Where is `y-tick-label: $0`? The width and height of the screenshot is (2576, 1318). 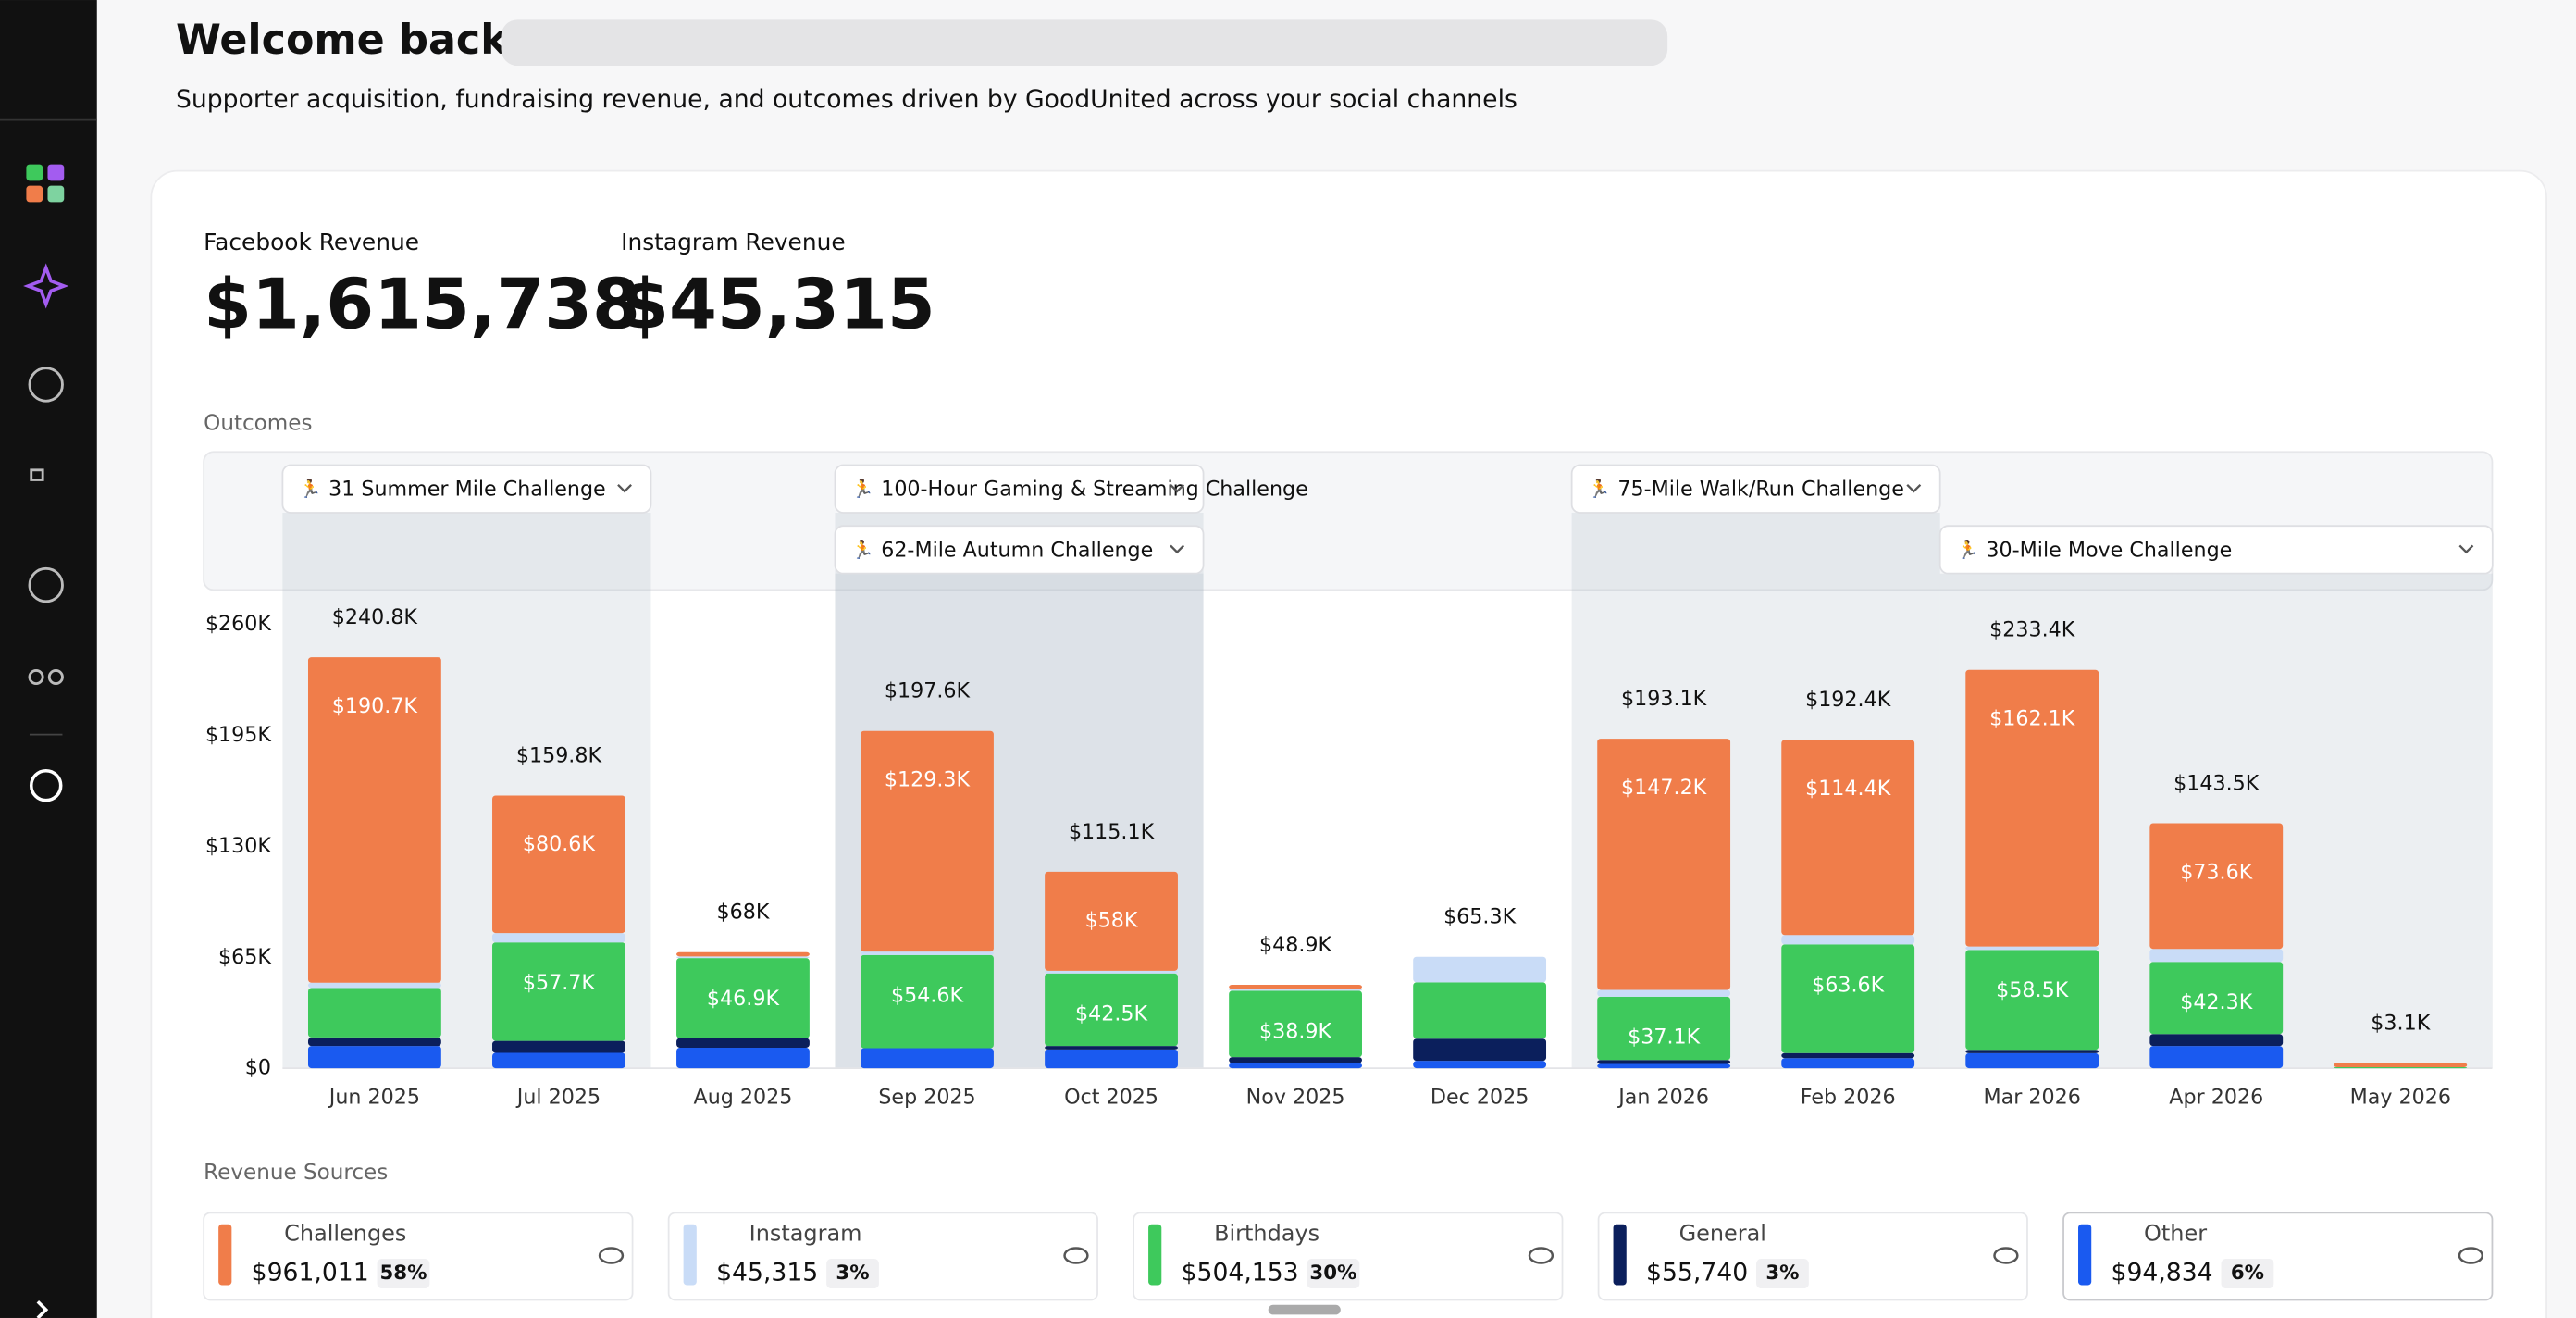 y-tick-label: $0 is located at coordinates (258, 1068).